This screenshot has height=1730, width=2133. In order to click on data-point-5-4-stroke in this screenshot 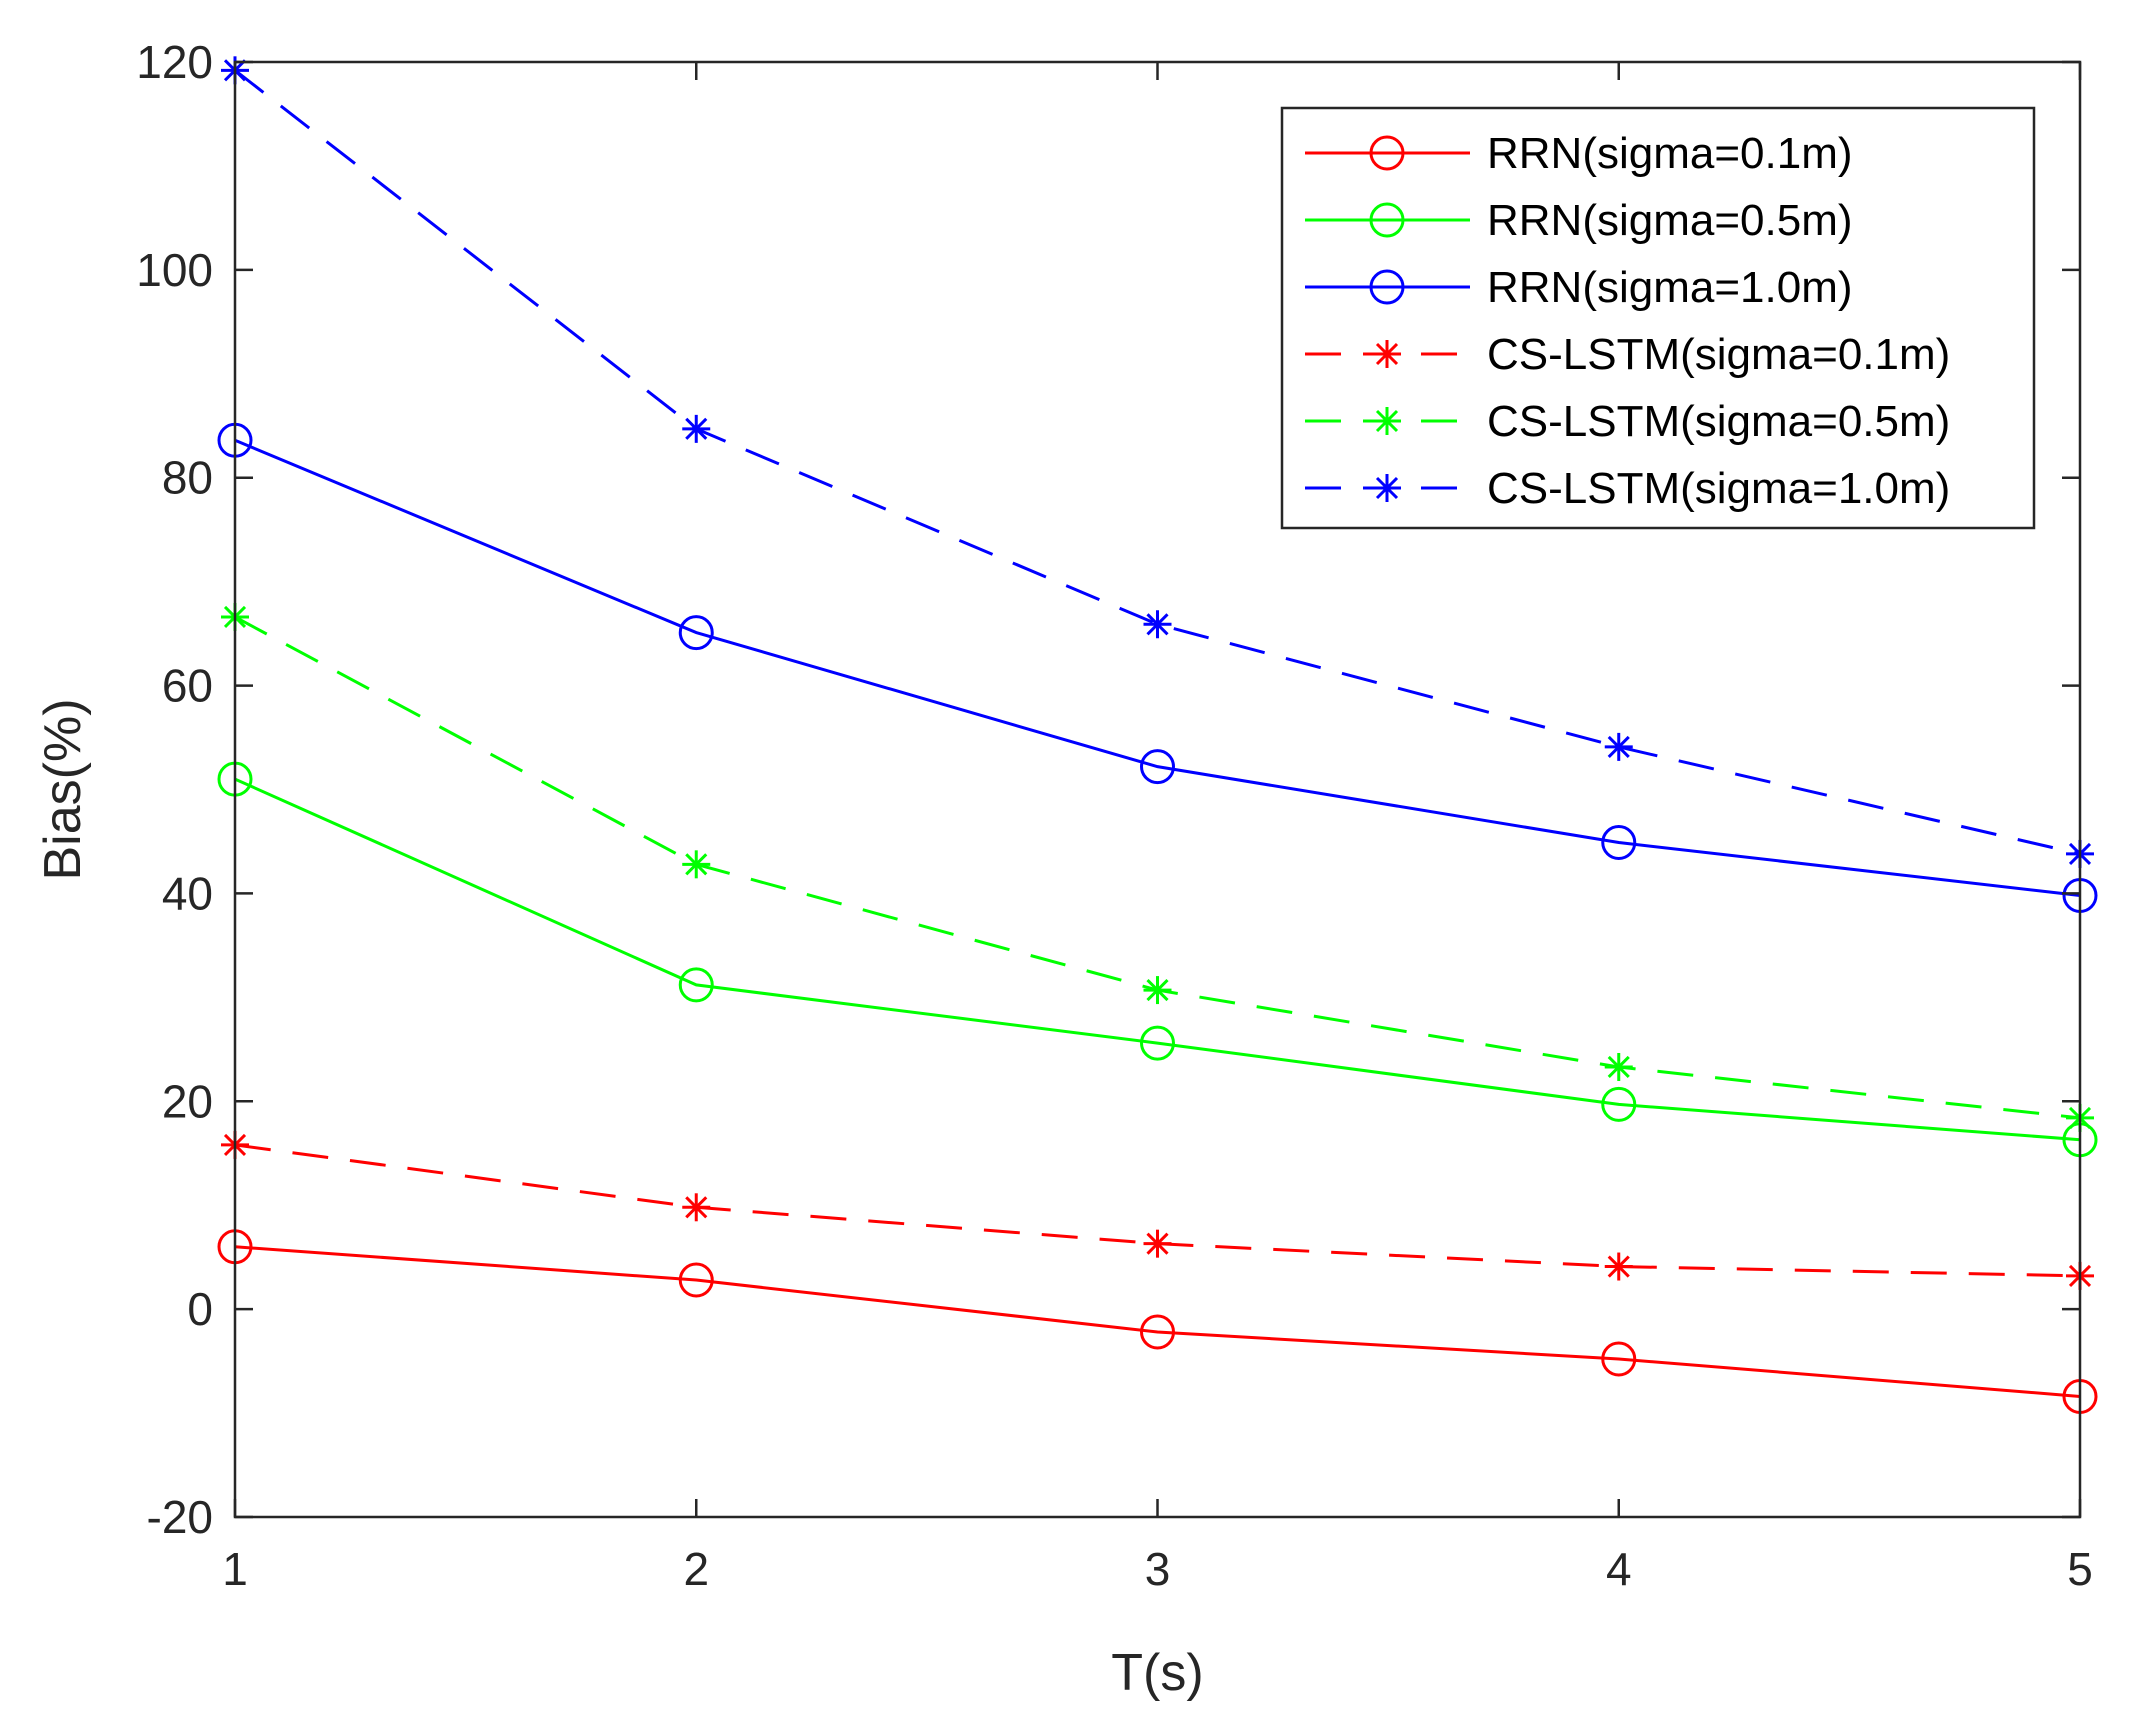, I will do `click(1618, 1067)`.